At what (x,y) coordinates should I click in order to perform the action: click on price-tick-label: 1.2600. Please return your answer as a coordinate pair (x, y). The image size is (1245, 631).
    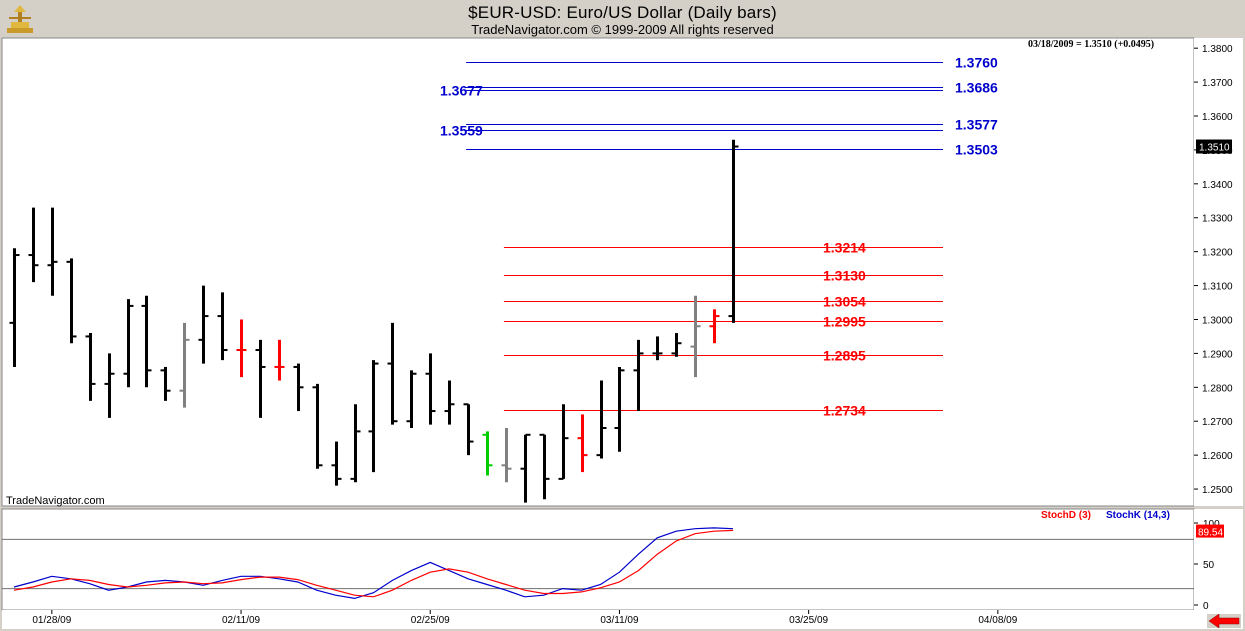
    Looking at the image, I should click on (1217, 456).